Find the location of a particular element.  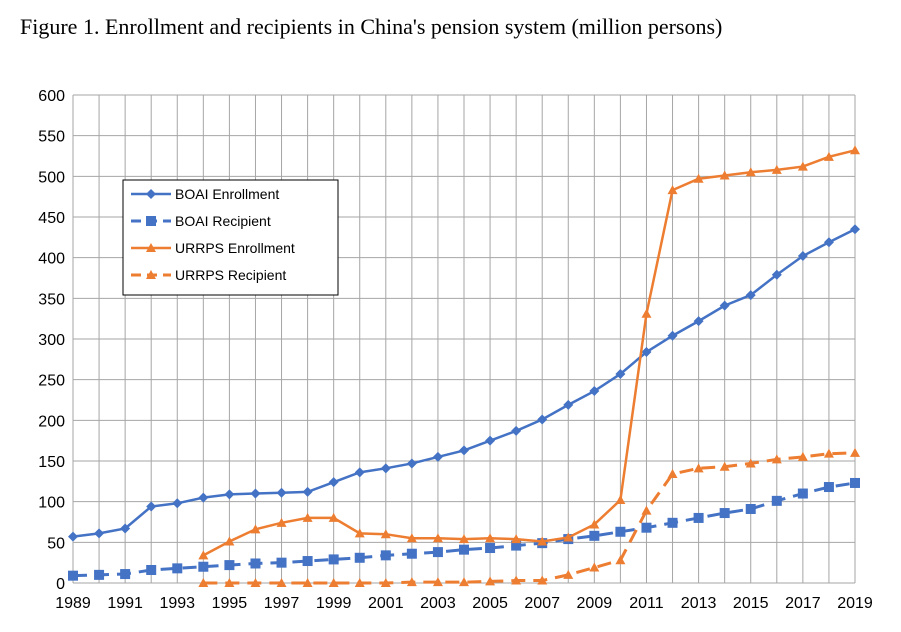

x-tick-label: 1989 is located at coordinates (73, 603).